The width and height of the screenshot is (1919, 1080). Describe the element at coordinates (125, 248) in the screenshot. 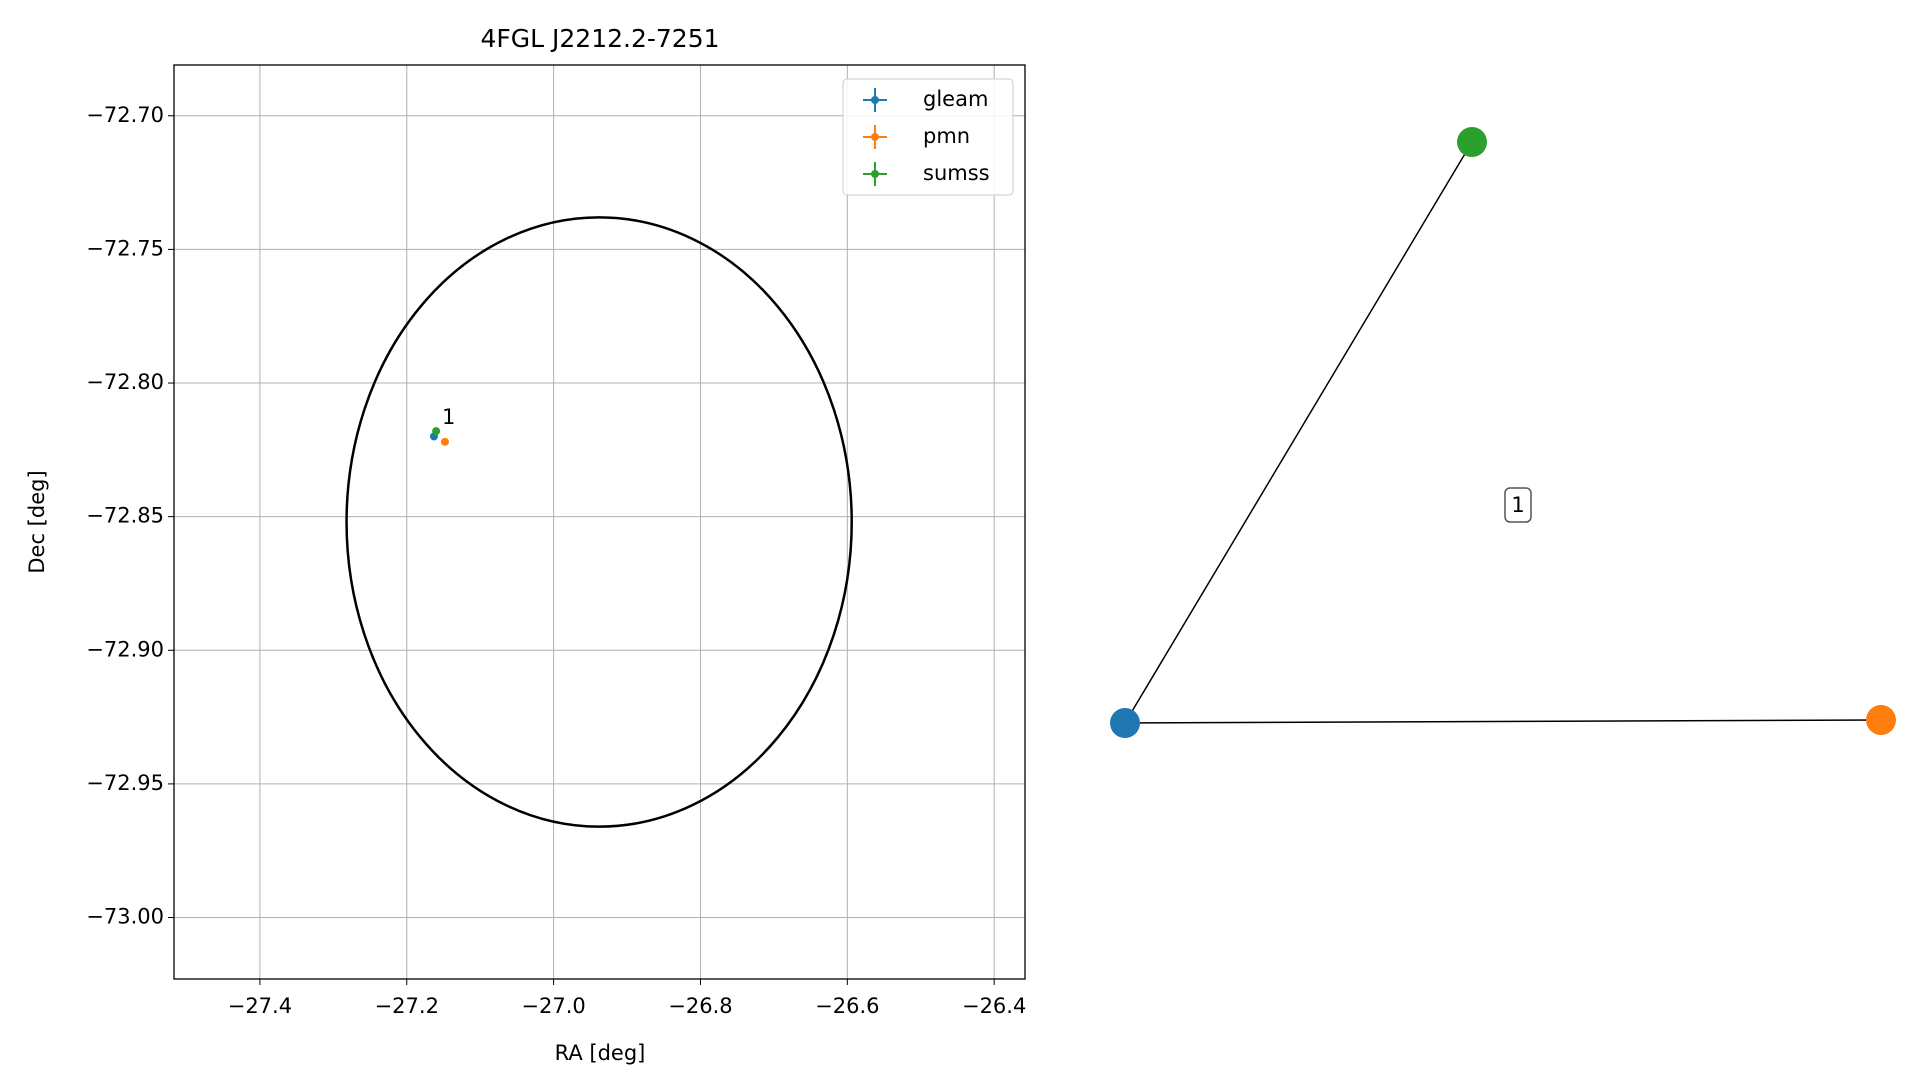

I see `y-tick-label: −72.75` at that location.